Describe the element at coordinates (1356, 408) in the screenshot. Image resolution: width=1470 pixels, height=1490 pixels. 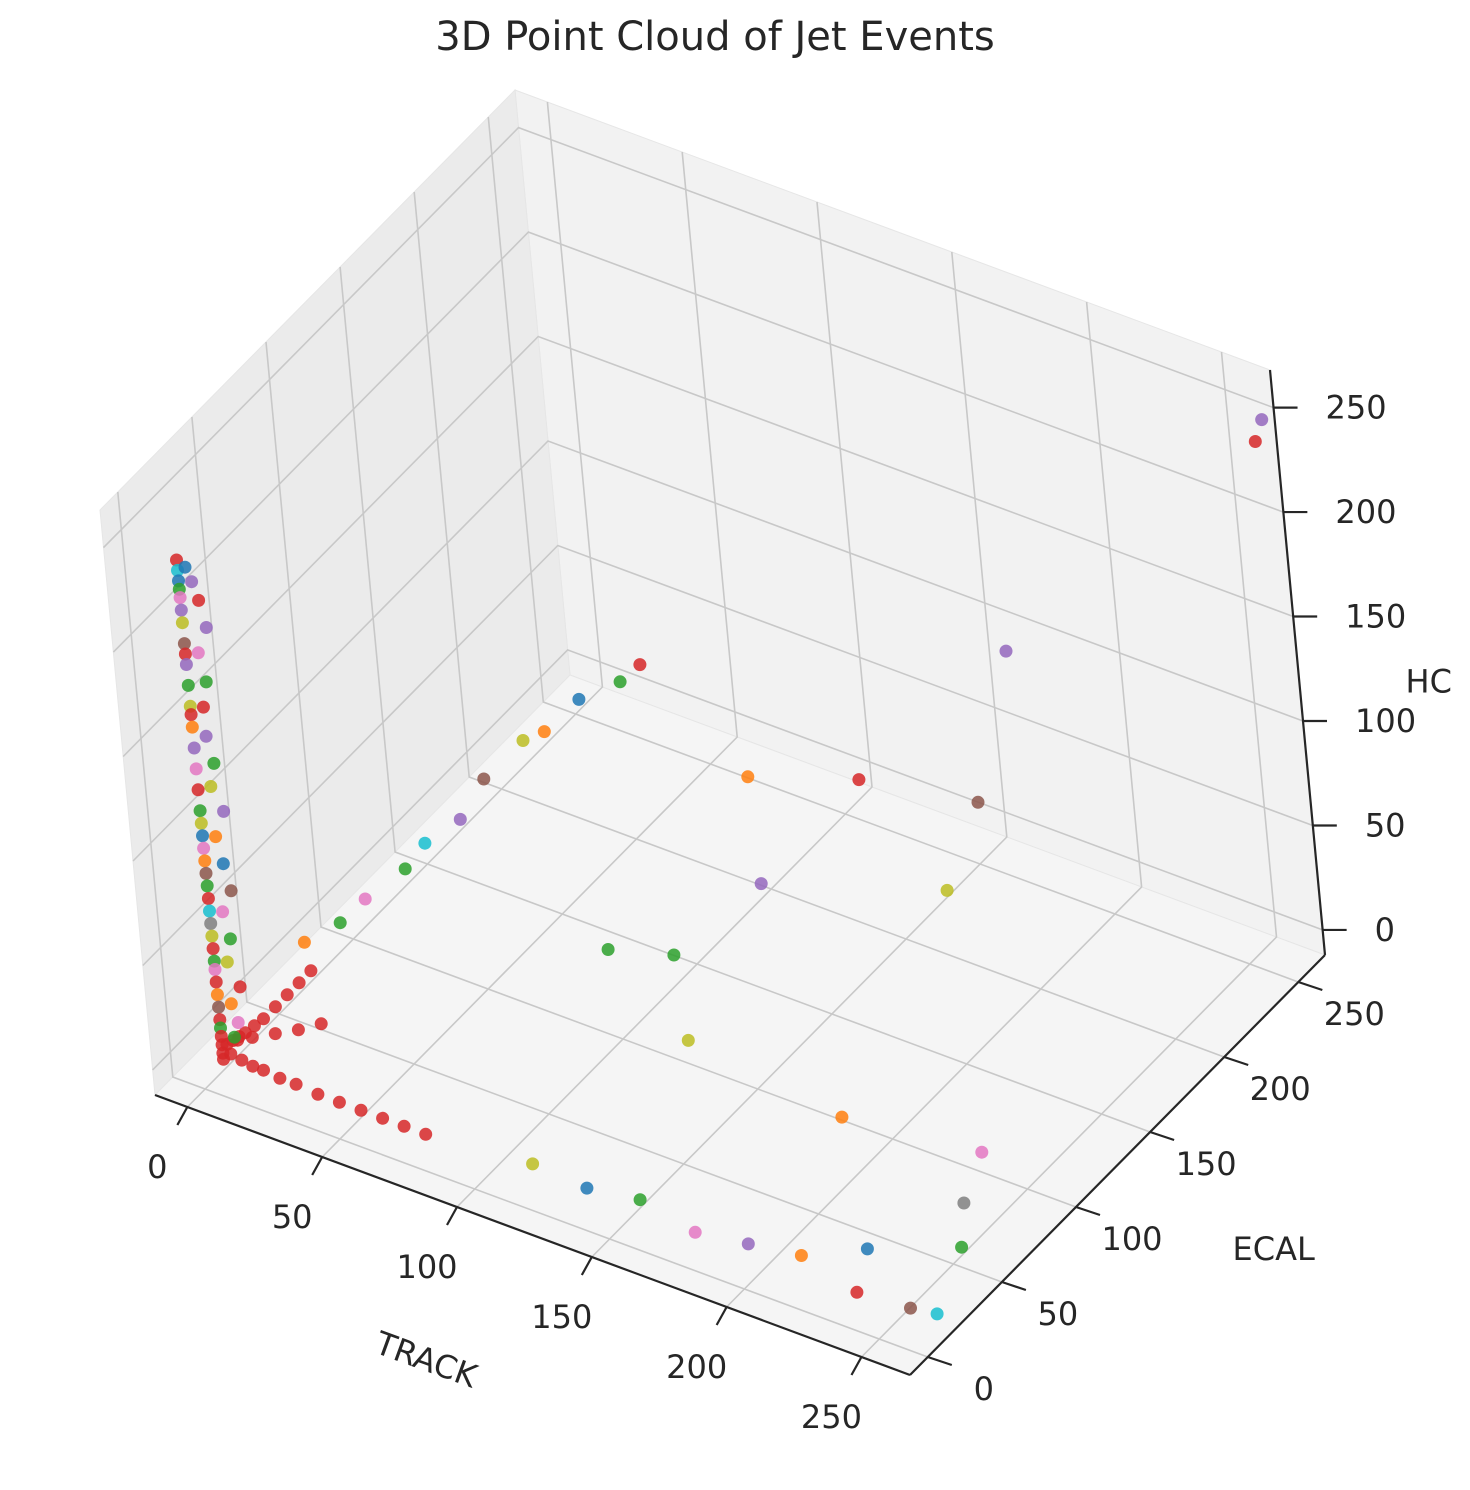
I see `z-tick-label: 250` at that location.